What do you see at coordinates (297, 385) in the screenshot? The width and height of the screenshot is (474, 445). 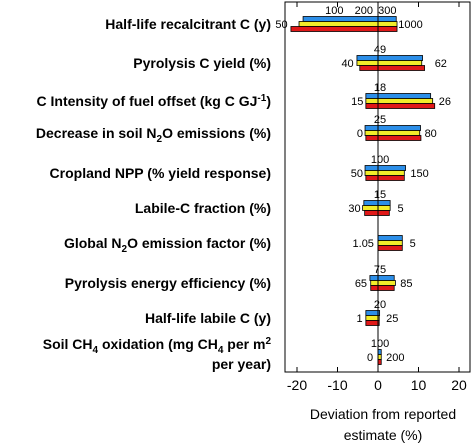 I see `x-tick-label: -20` at bounding box center [297, 385].